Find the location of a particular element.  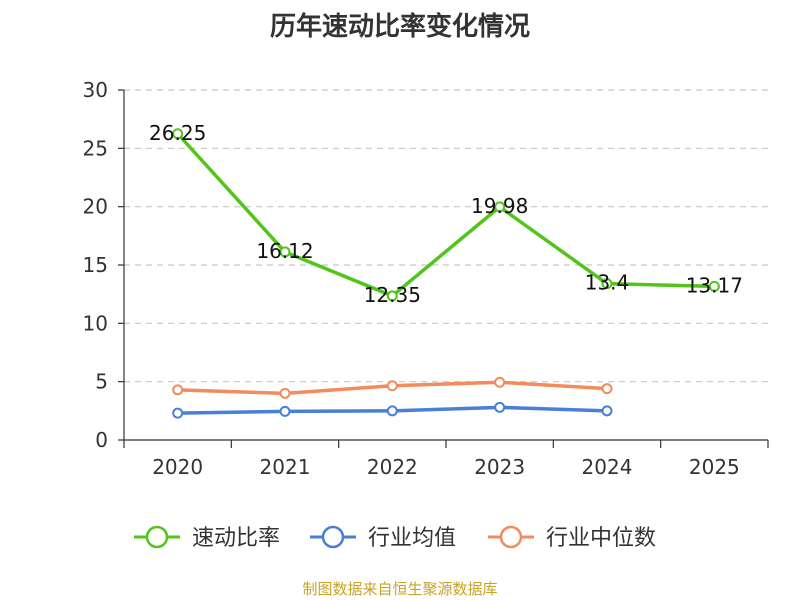

x-tick-label: 2025 is located at coordinates (714, 467).